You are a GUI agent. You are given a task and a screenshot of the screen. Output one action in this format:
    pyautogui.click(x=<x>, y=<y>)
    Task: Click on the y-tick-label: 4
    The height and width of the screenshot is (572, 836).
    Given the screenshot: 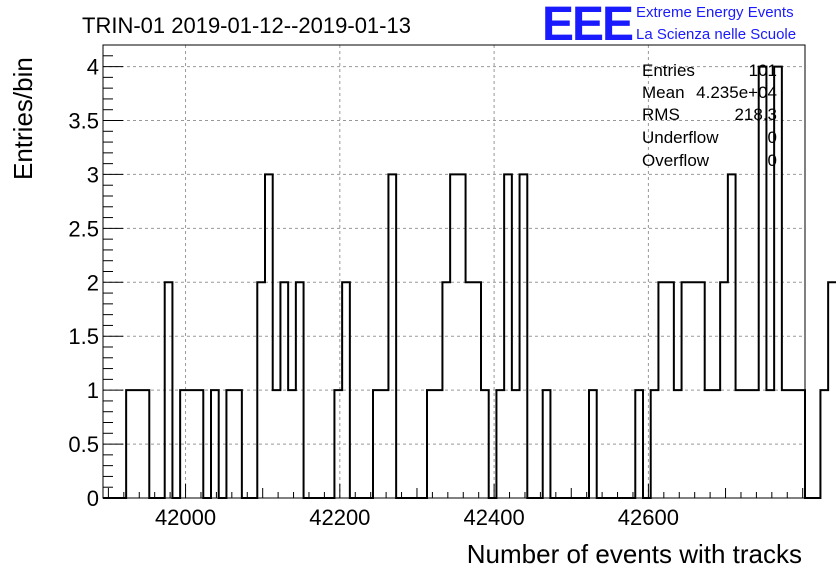 What is the action you would take?
    pyautogui.click(x=93, y=67)
    